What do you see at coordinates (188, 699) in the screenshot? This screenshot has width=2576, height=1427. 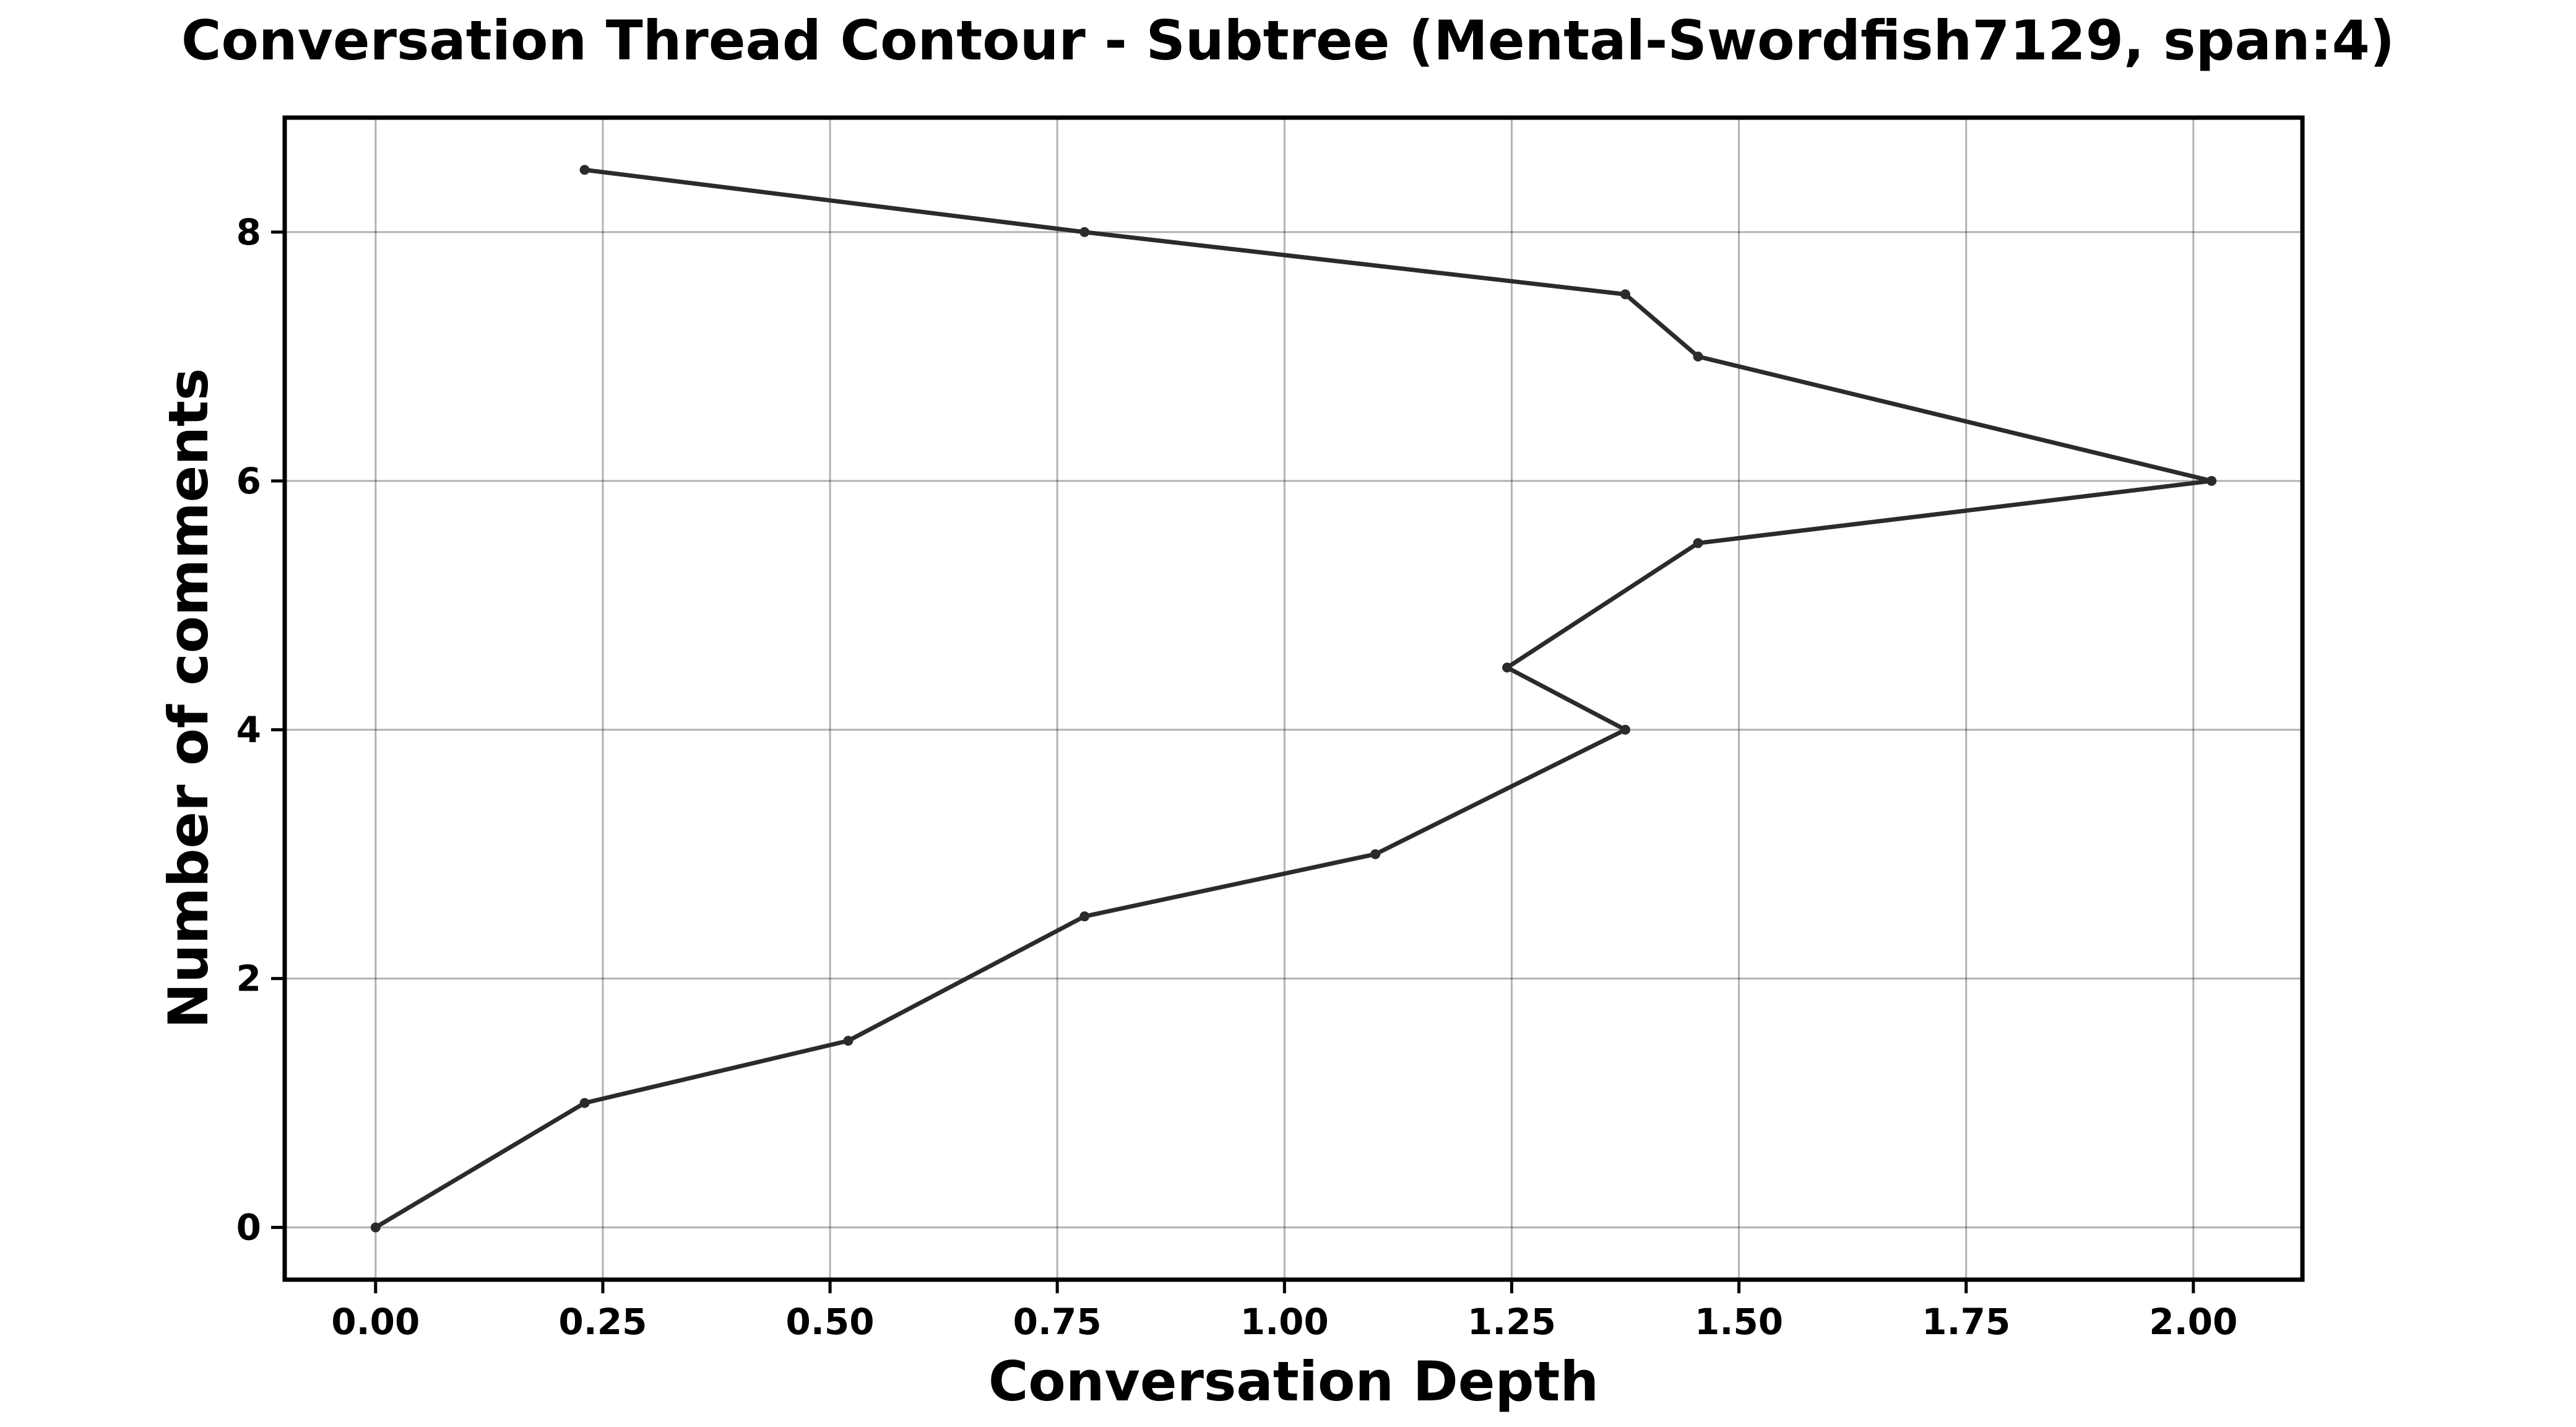 I see `y-axis-label: Number of comments` at bounding box center [188, 699].